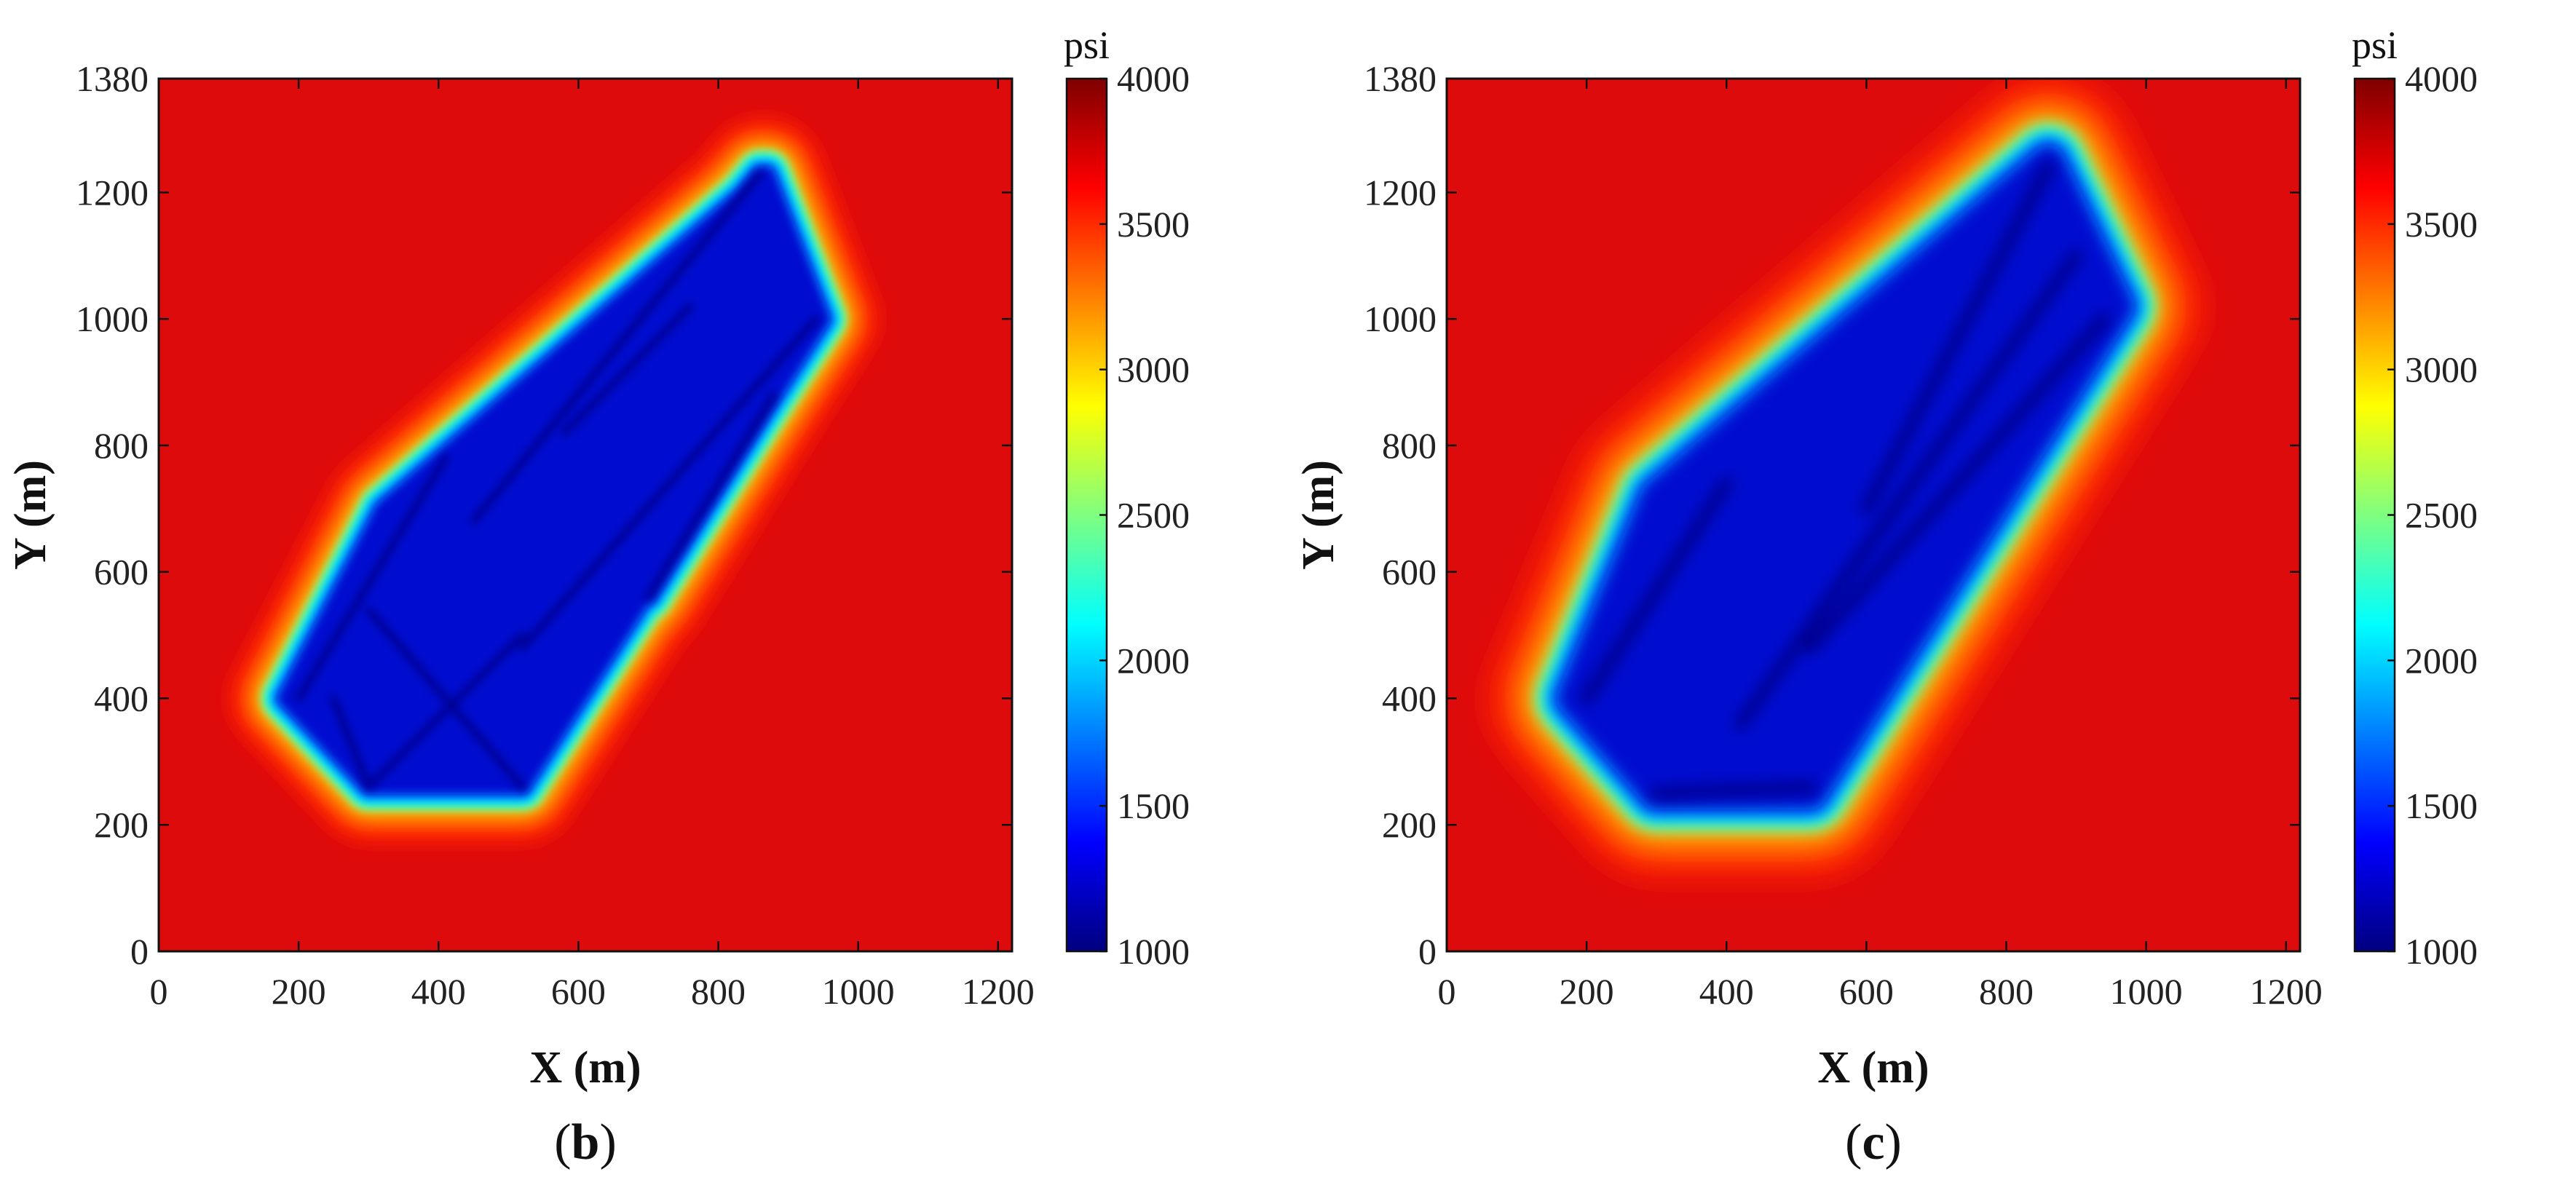 The image size is (2576, 1201). I want to click on caption-letter: b, so click(586, 1142).